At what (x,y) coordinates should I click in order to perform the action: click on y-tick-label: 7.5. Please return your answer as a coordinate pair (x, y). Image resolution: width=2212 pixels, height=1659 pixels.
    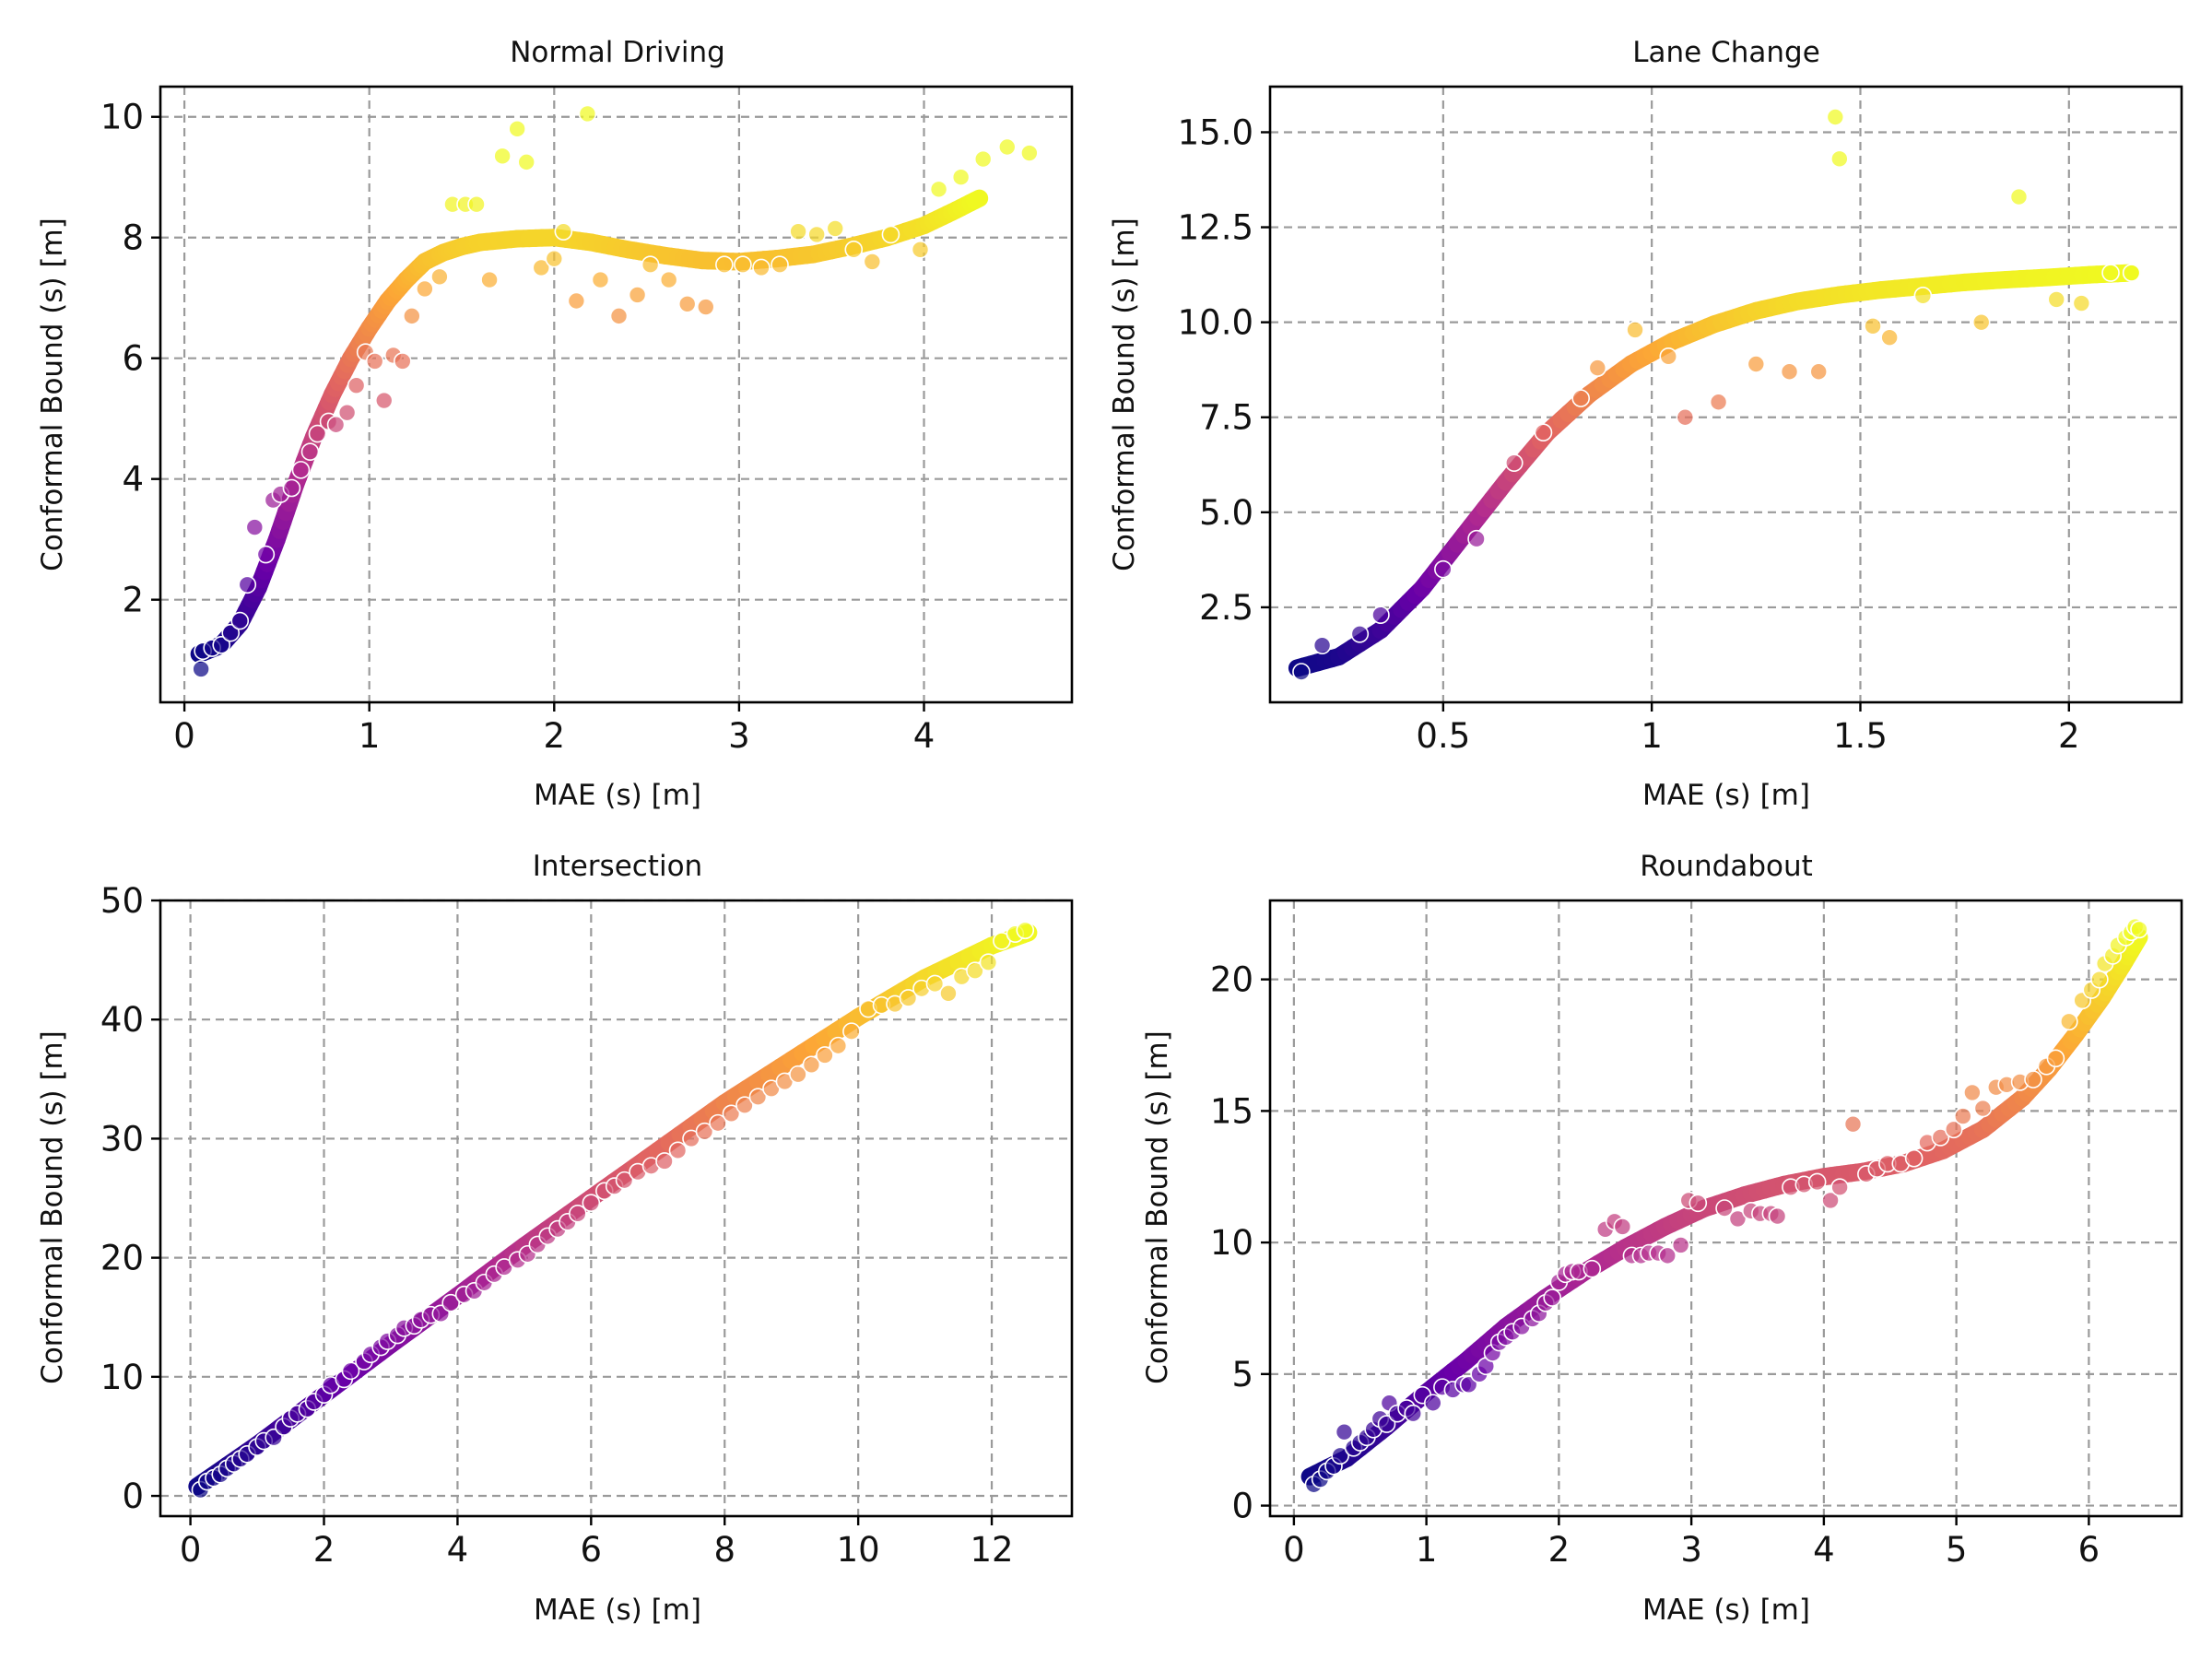
    Looking at the image, I should click on (1226, 418).